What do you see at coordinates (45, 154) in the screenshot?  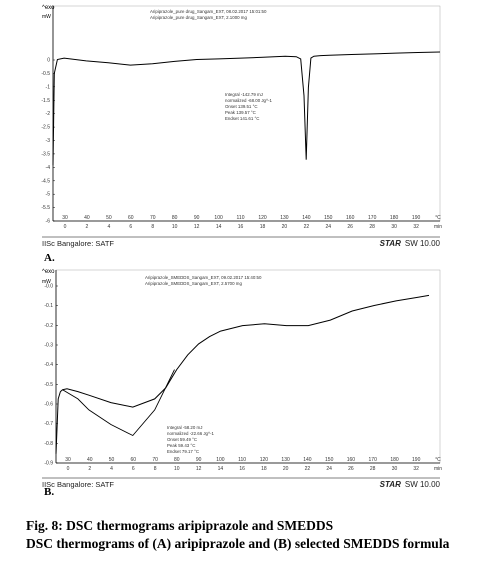 I see `y-tick-label: -3.5` at bounding box center [45, 154].